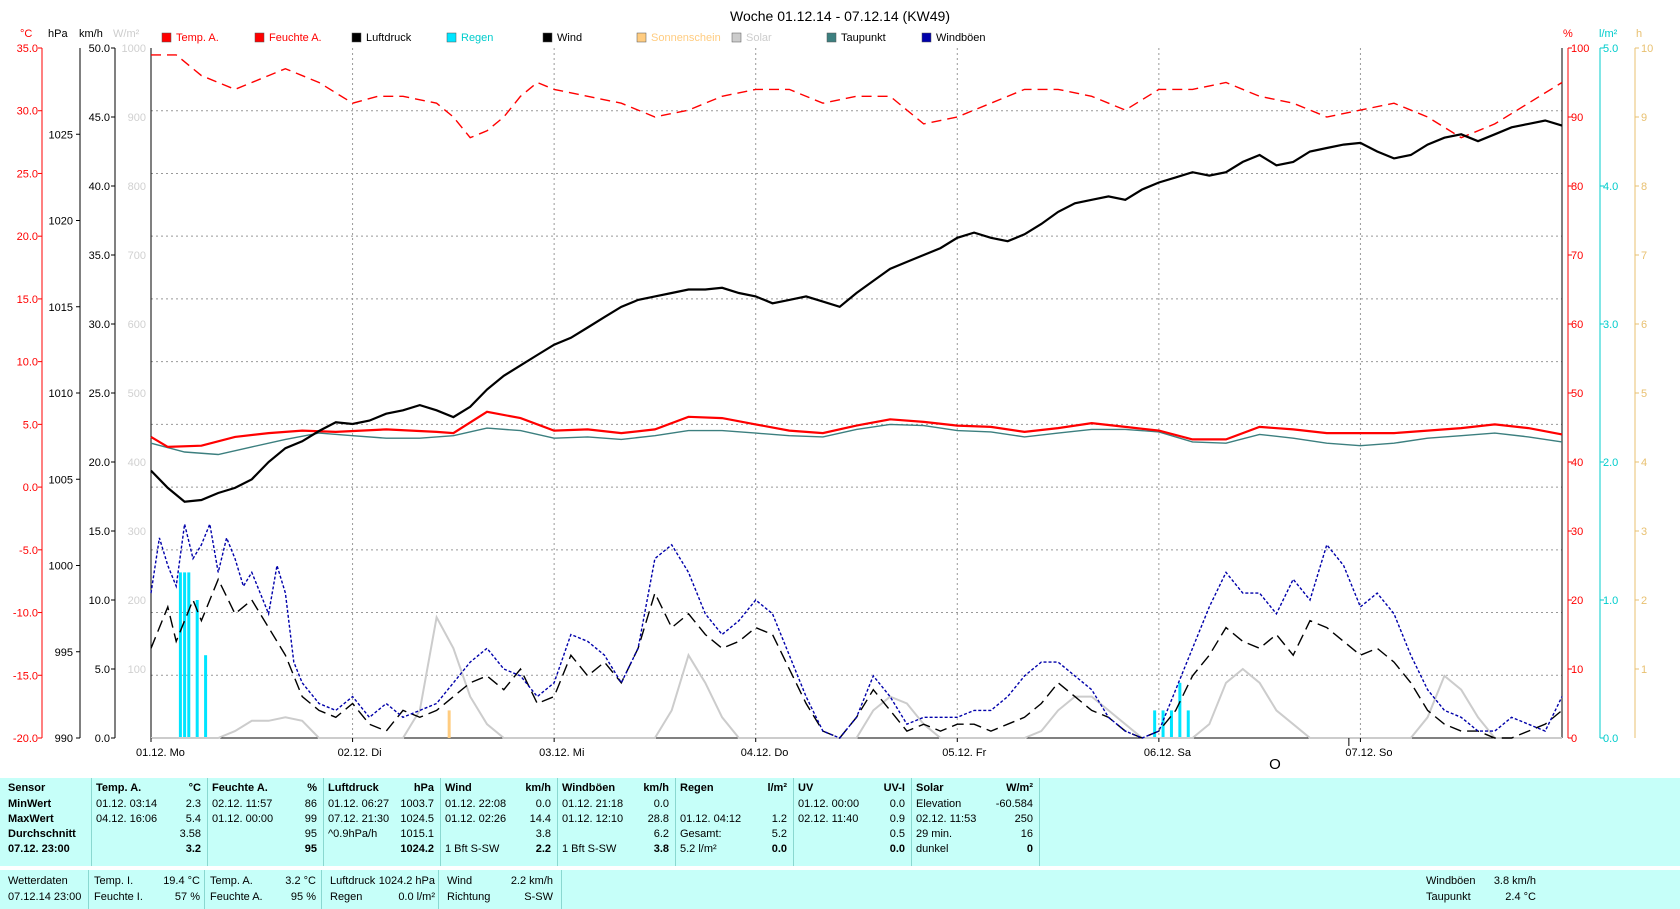 This screenshot has width=1680, height=909. Describe the element at coordinates (99, 463) in the screenshot. I see `tick-label-kmh: 20.0` at that location.